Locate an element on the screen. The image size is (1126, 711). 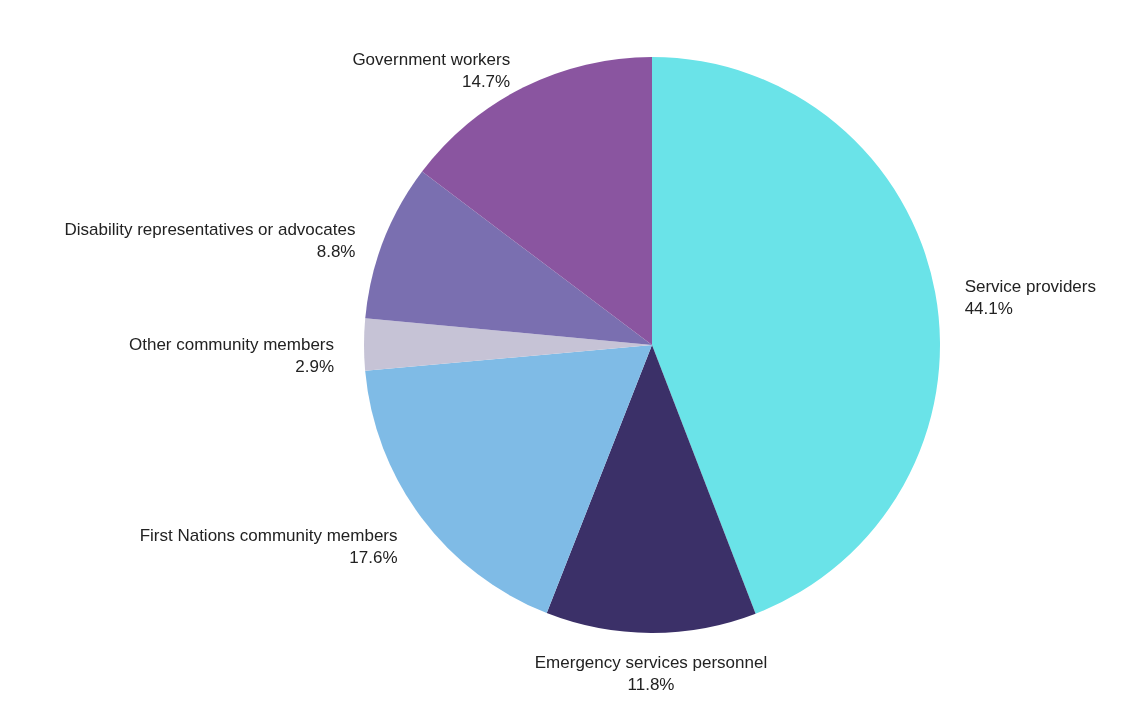
data-label: 14.7% is located at coordinates (486, 82).